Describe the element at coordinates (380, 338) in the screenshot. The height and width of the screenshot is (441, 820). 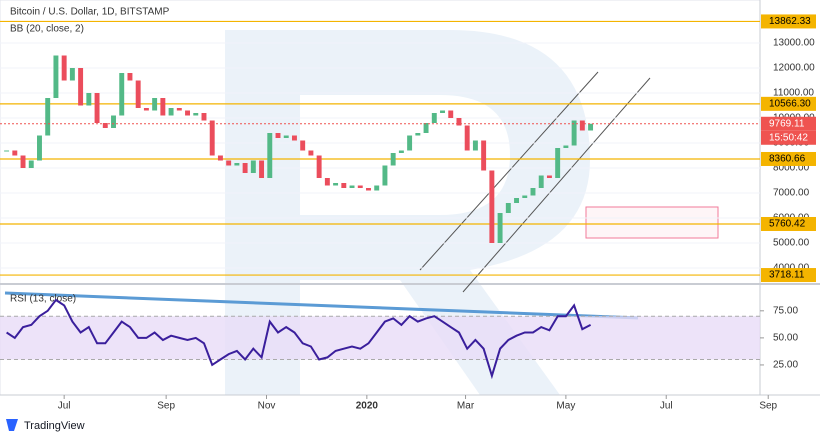
I see `rsi-band` at that location.